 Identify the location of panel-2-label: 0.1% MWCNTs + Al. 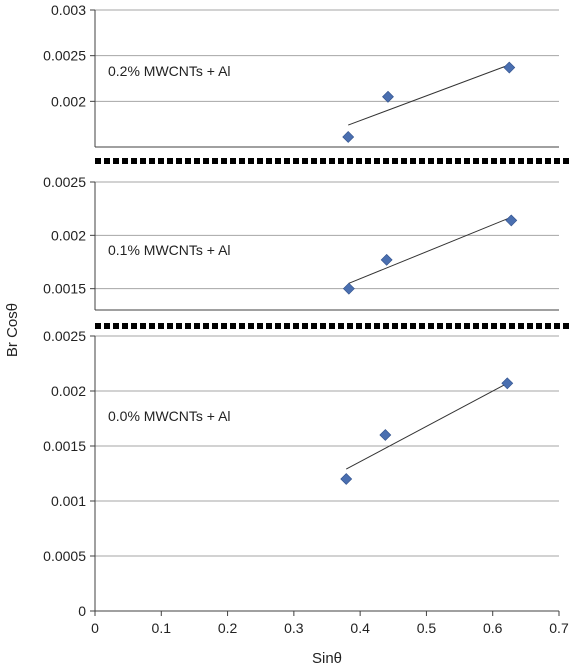
(169, 250).